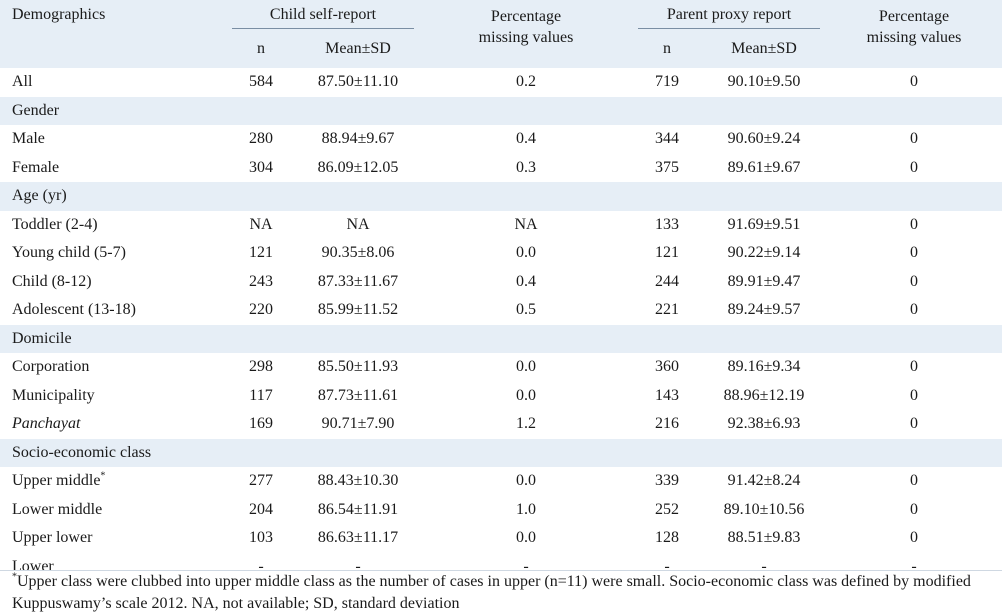 The image size is (1002, 616). Describe the element at coordinates (667, 566) in the screenshot. I see `cell-parent-n: -` at that location.